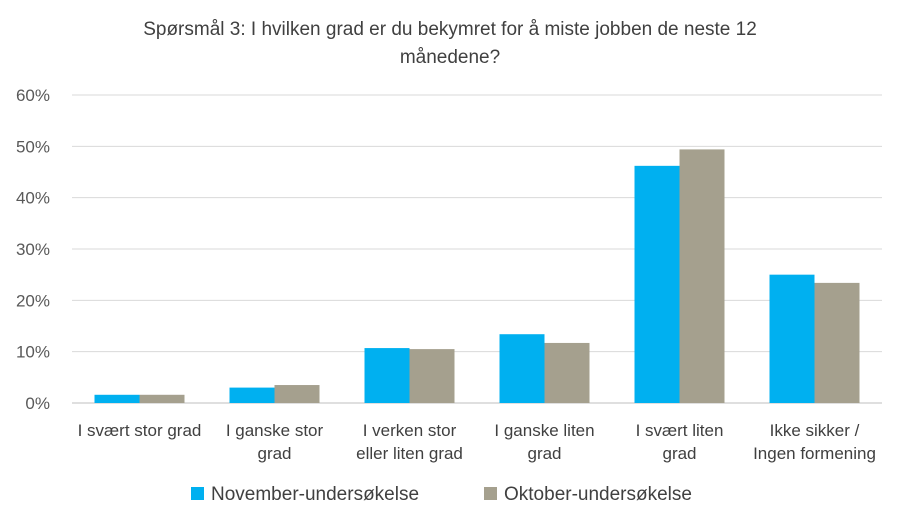  Describe the element at coordinates (450, 57) in the screenshot. I see `chart-title-line-2: månedene?` at that location.